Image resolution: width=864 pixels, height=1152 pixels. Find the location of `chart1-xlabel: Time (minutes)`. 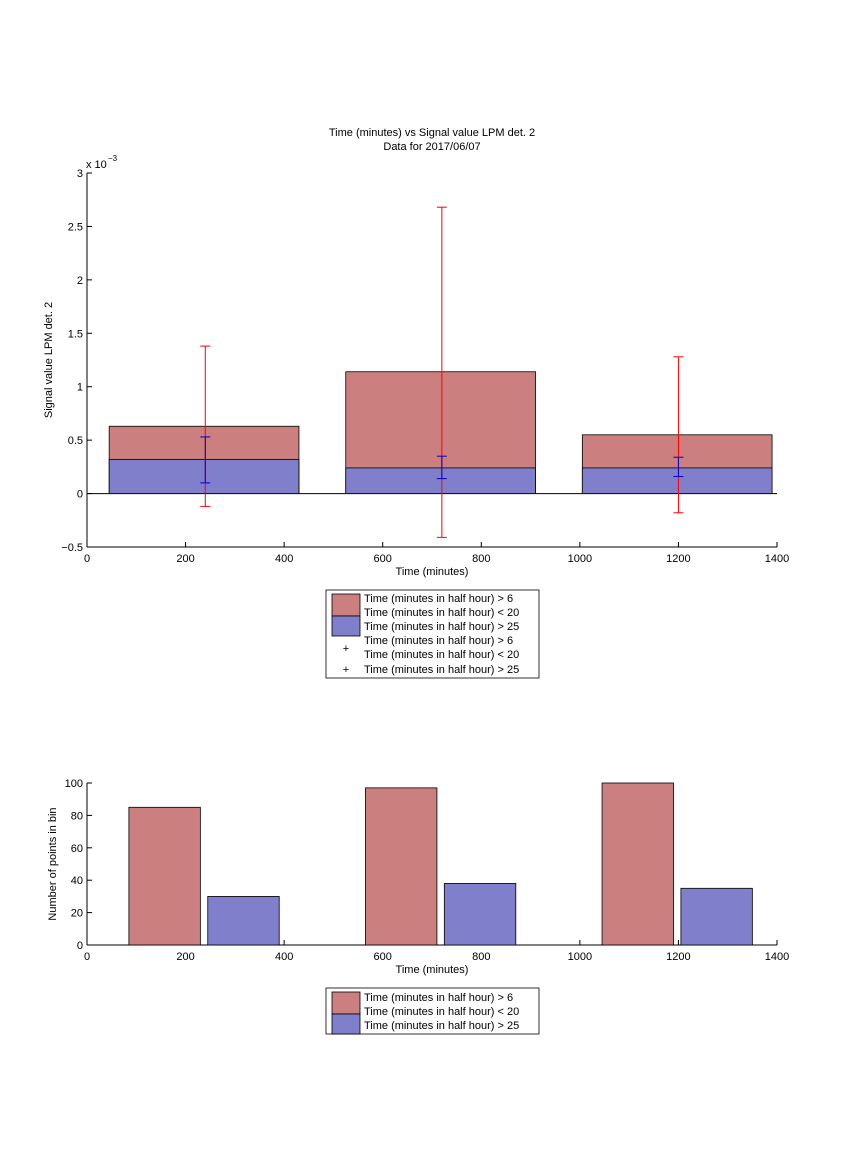

chart1-xlabel: Time (minutes) is located at coordinates (432, 572).